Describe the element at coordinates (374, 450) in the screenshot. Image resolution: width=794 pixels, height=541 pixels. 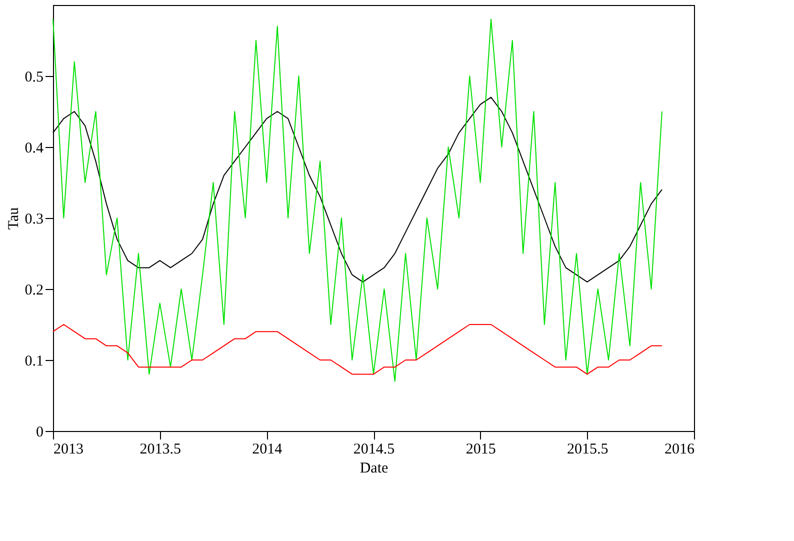
I see `x-tick-label: 2014.5` at that location.